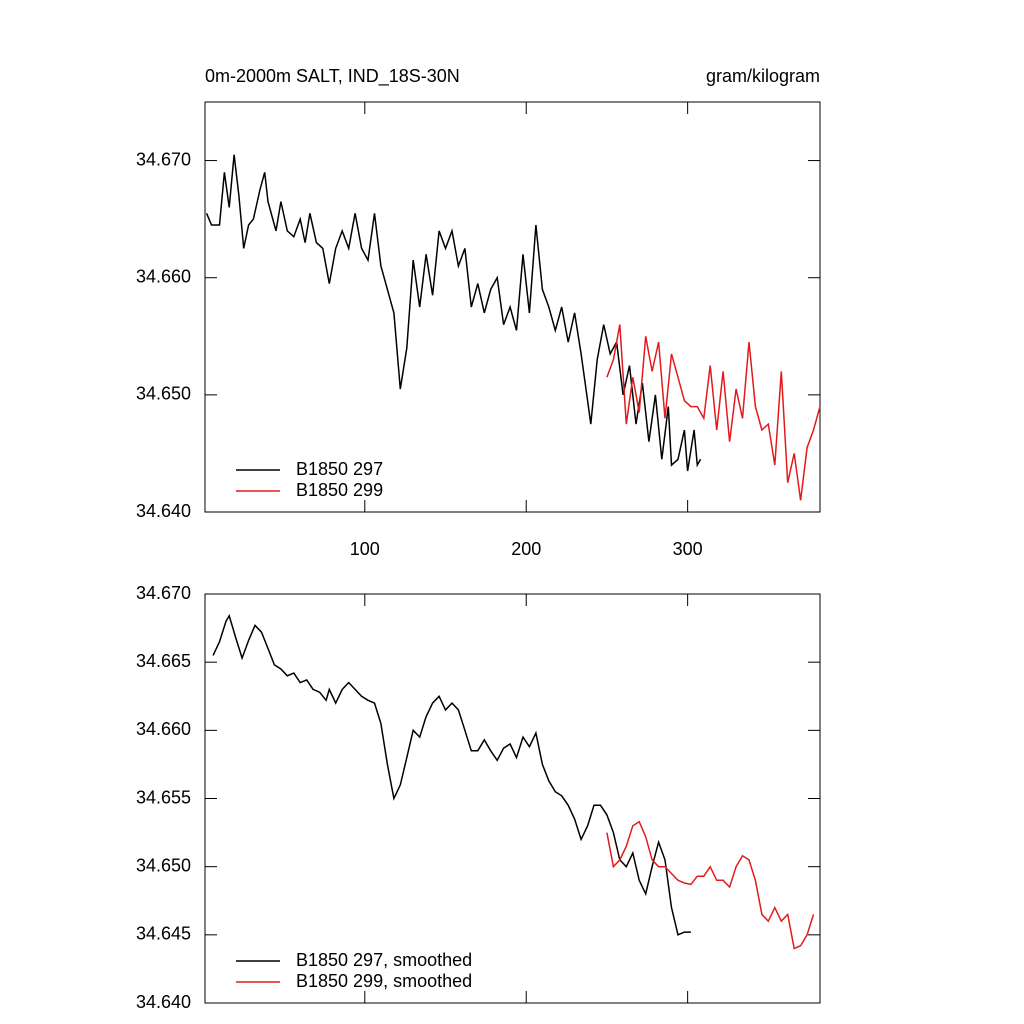  What do you see at coordinates (384, 960) in the screenshot?
I see `legend-label: B1850 297, smoothed` at bounding box center [384, 960].